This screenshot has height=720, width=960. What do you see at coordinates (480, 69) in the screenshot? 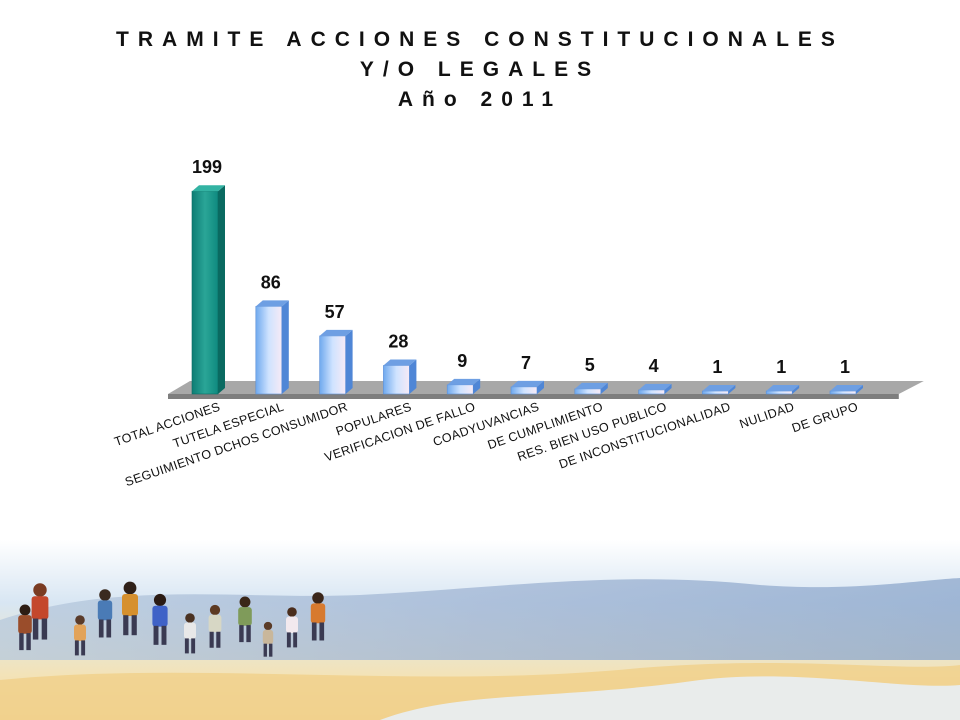
I see `chart-title-line-2: Y/O LEGALES` at bounding box center [480, 69].